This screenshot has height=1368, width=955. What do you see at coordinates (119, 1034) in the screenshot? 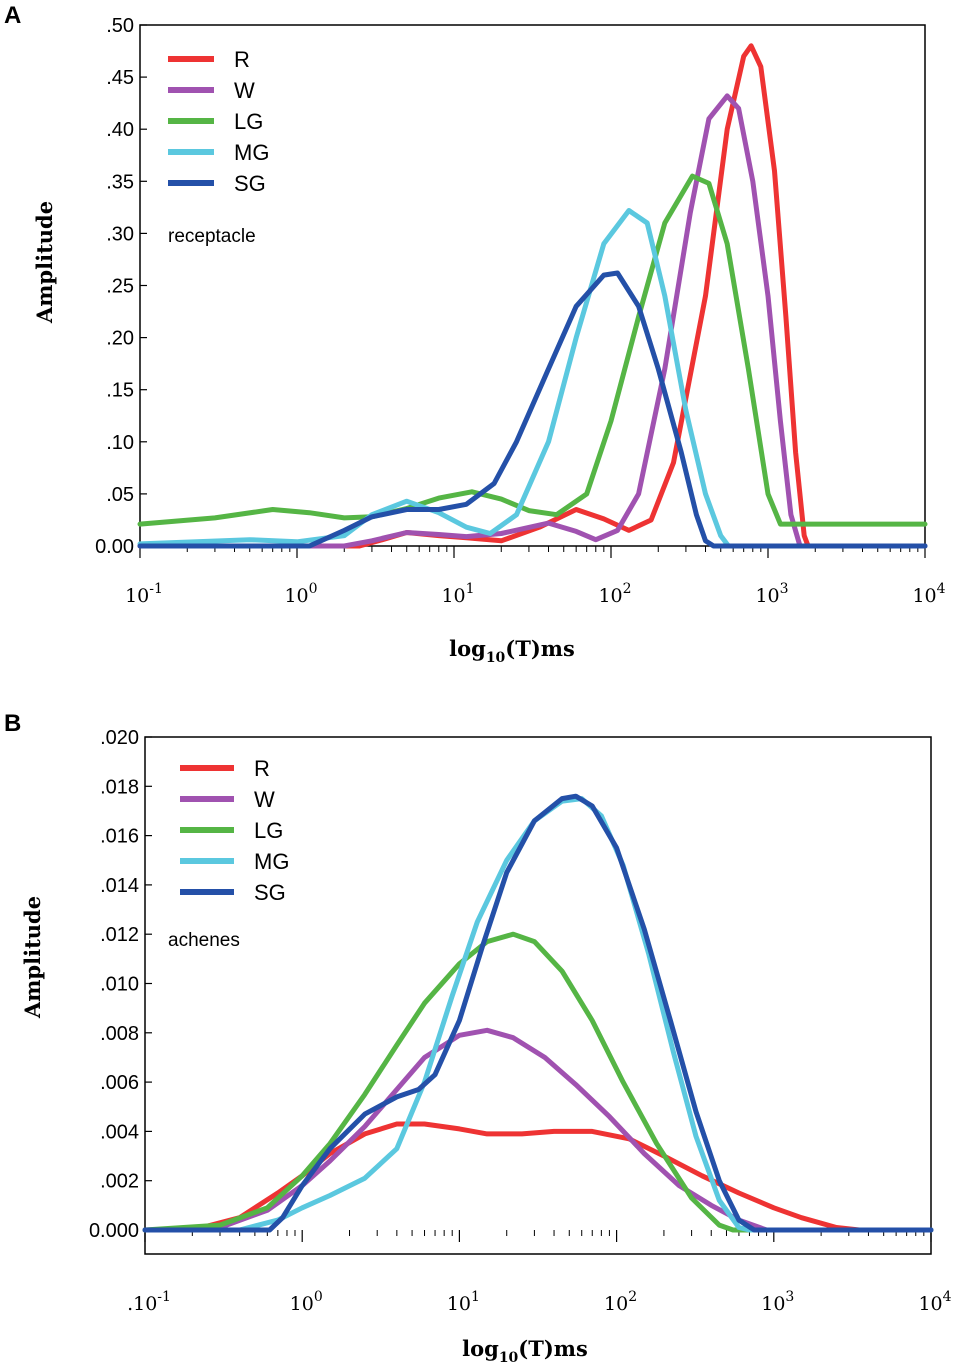
I see `y-tick-label: .008` at bounding box center [119, 1034].